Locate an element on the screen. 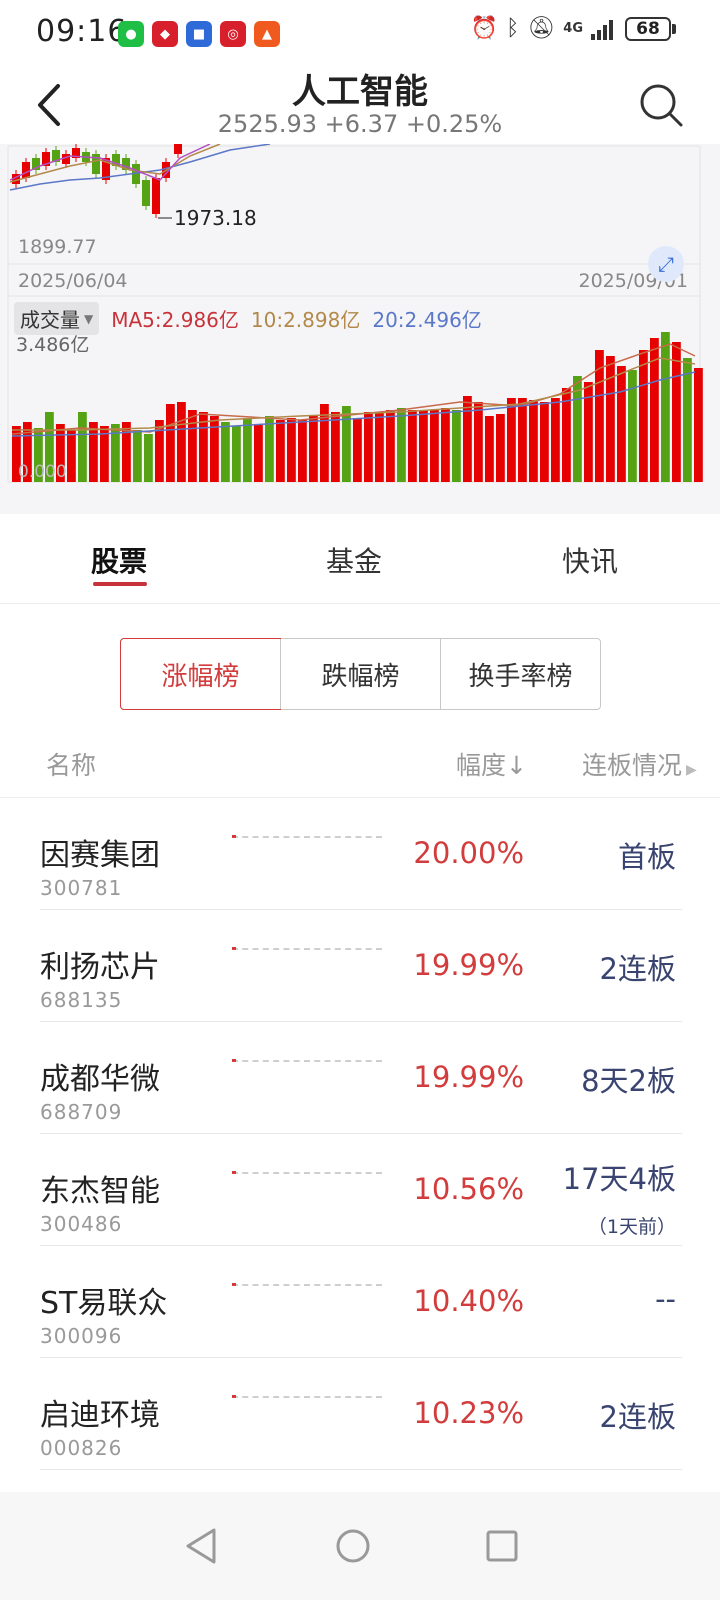 The image size is (720, 1600). nav-recents-icon is located at coordinates (502, 1546).